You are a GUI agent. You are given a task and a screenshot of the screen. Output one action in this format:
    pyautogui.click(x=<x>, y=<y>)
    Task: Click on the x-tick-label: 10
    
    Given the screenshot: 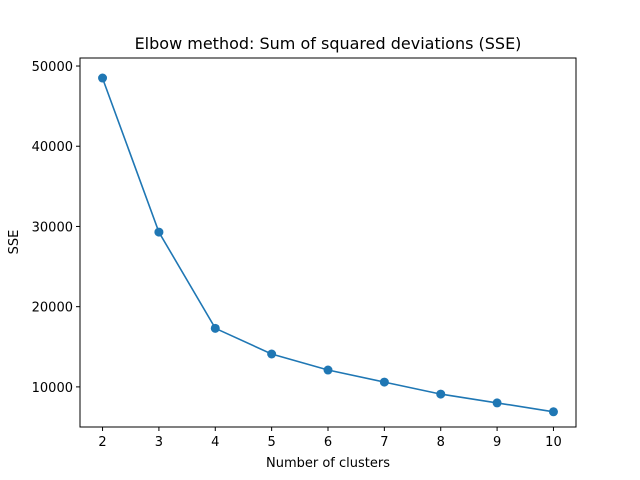 What is the action you would take?
    pyautogui.click(x=553, y=442)
    